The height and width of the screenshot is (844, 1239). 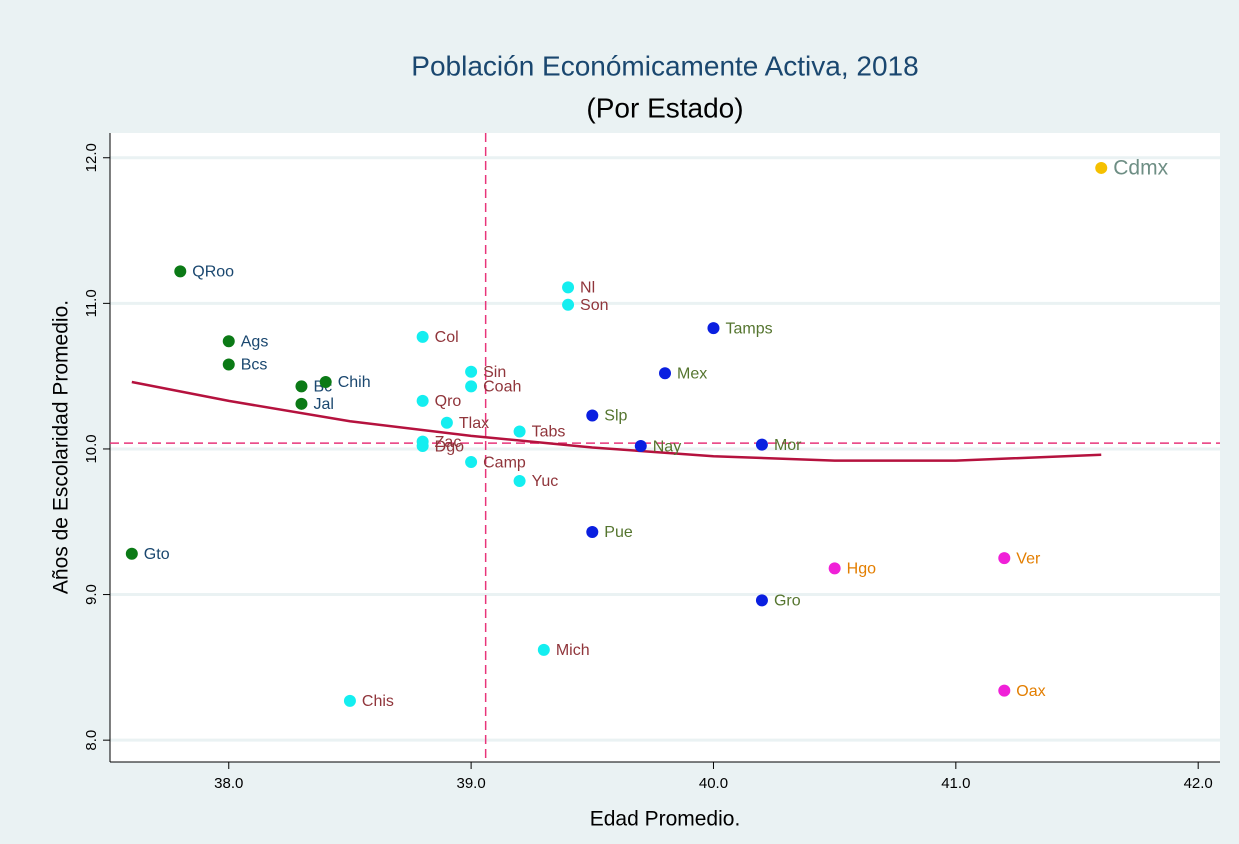 I want to click on point-label: Mor, so click(x=788, y=445).